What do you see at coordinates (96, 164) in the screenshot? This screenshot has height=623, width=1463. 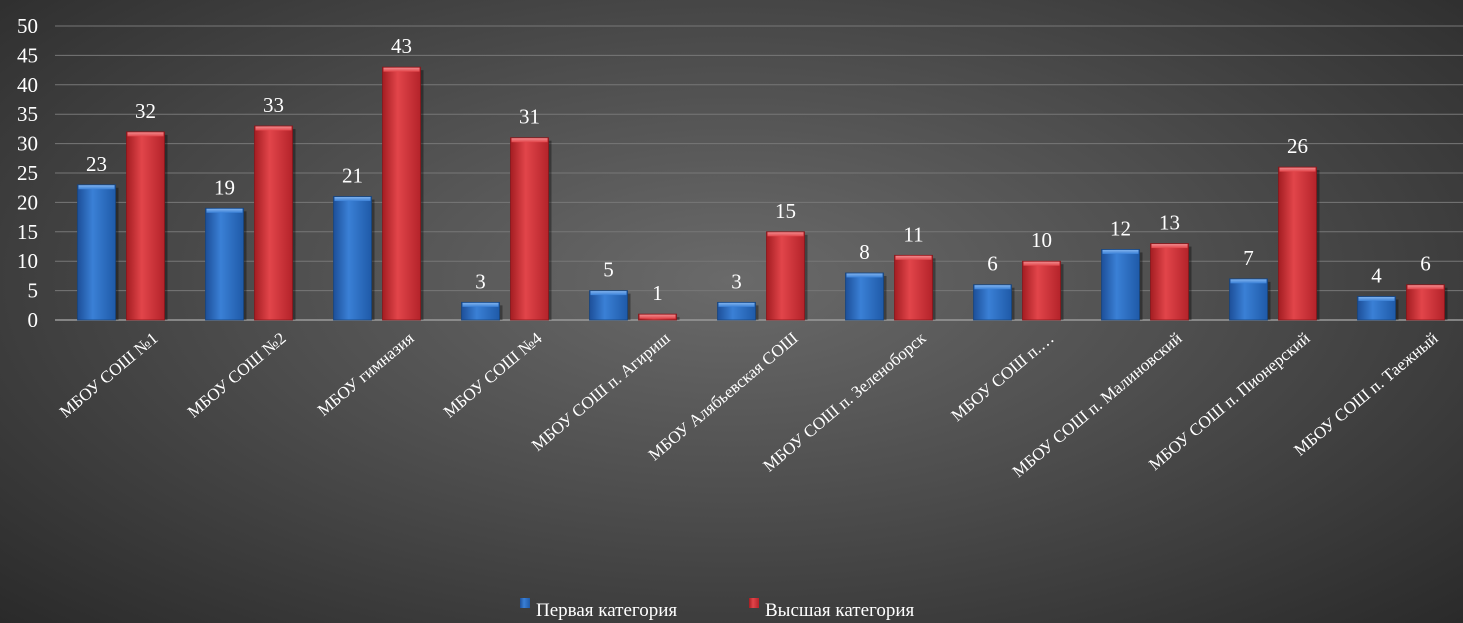 I see `data-label: 23` at bounding box center [96, 164].